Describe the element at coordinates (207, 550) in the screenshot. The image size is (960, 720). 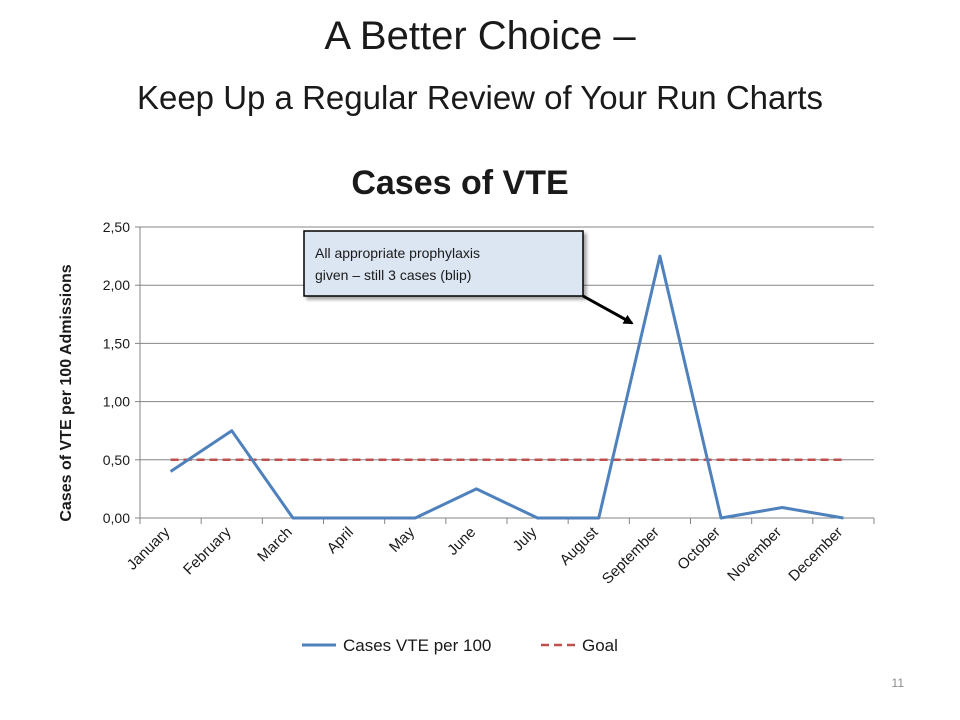
I see `x-tick-label: February` at that location.